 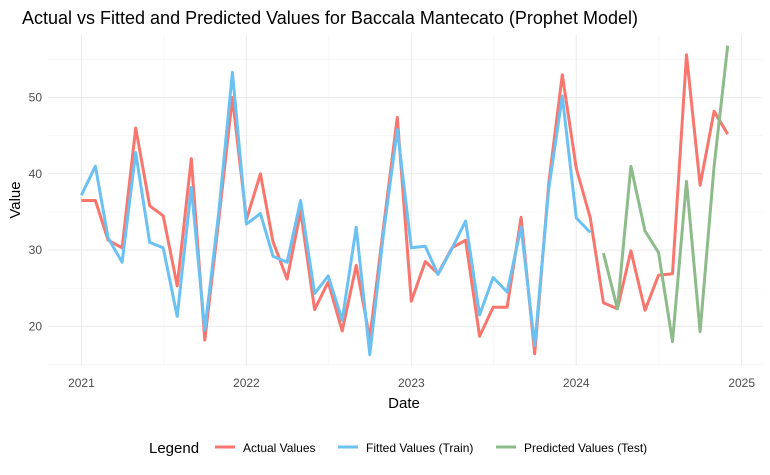 What do you see at coordinates (665, 194) in the screenshot?
I see `predicted-values-line` at bounding box center [665, 194].